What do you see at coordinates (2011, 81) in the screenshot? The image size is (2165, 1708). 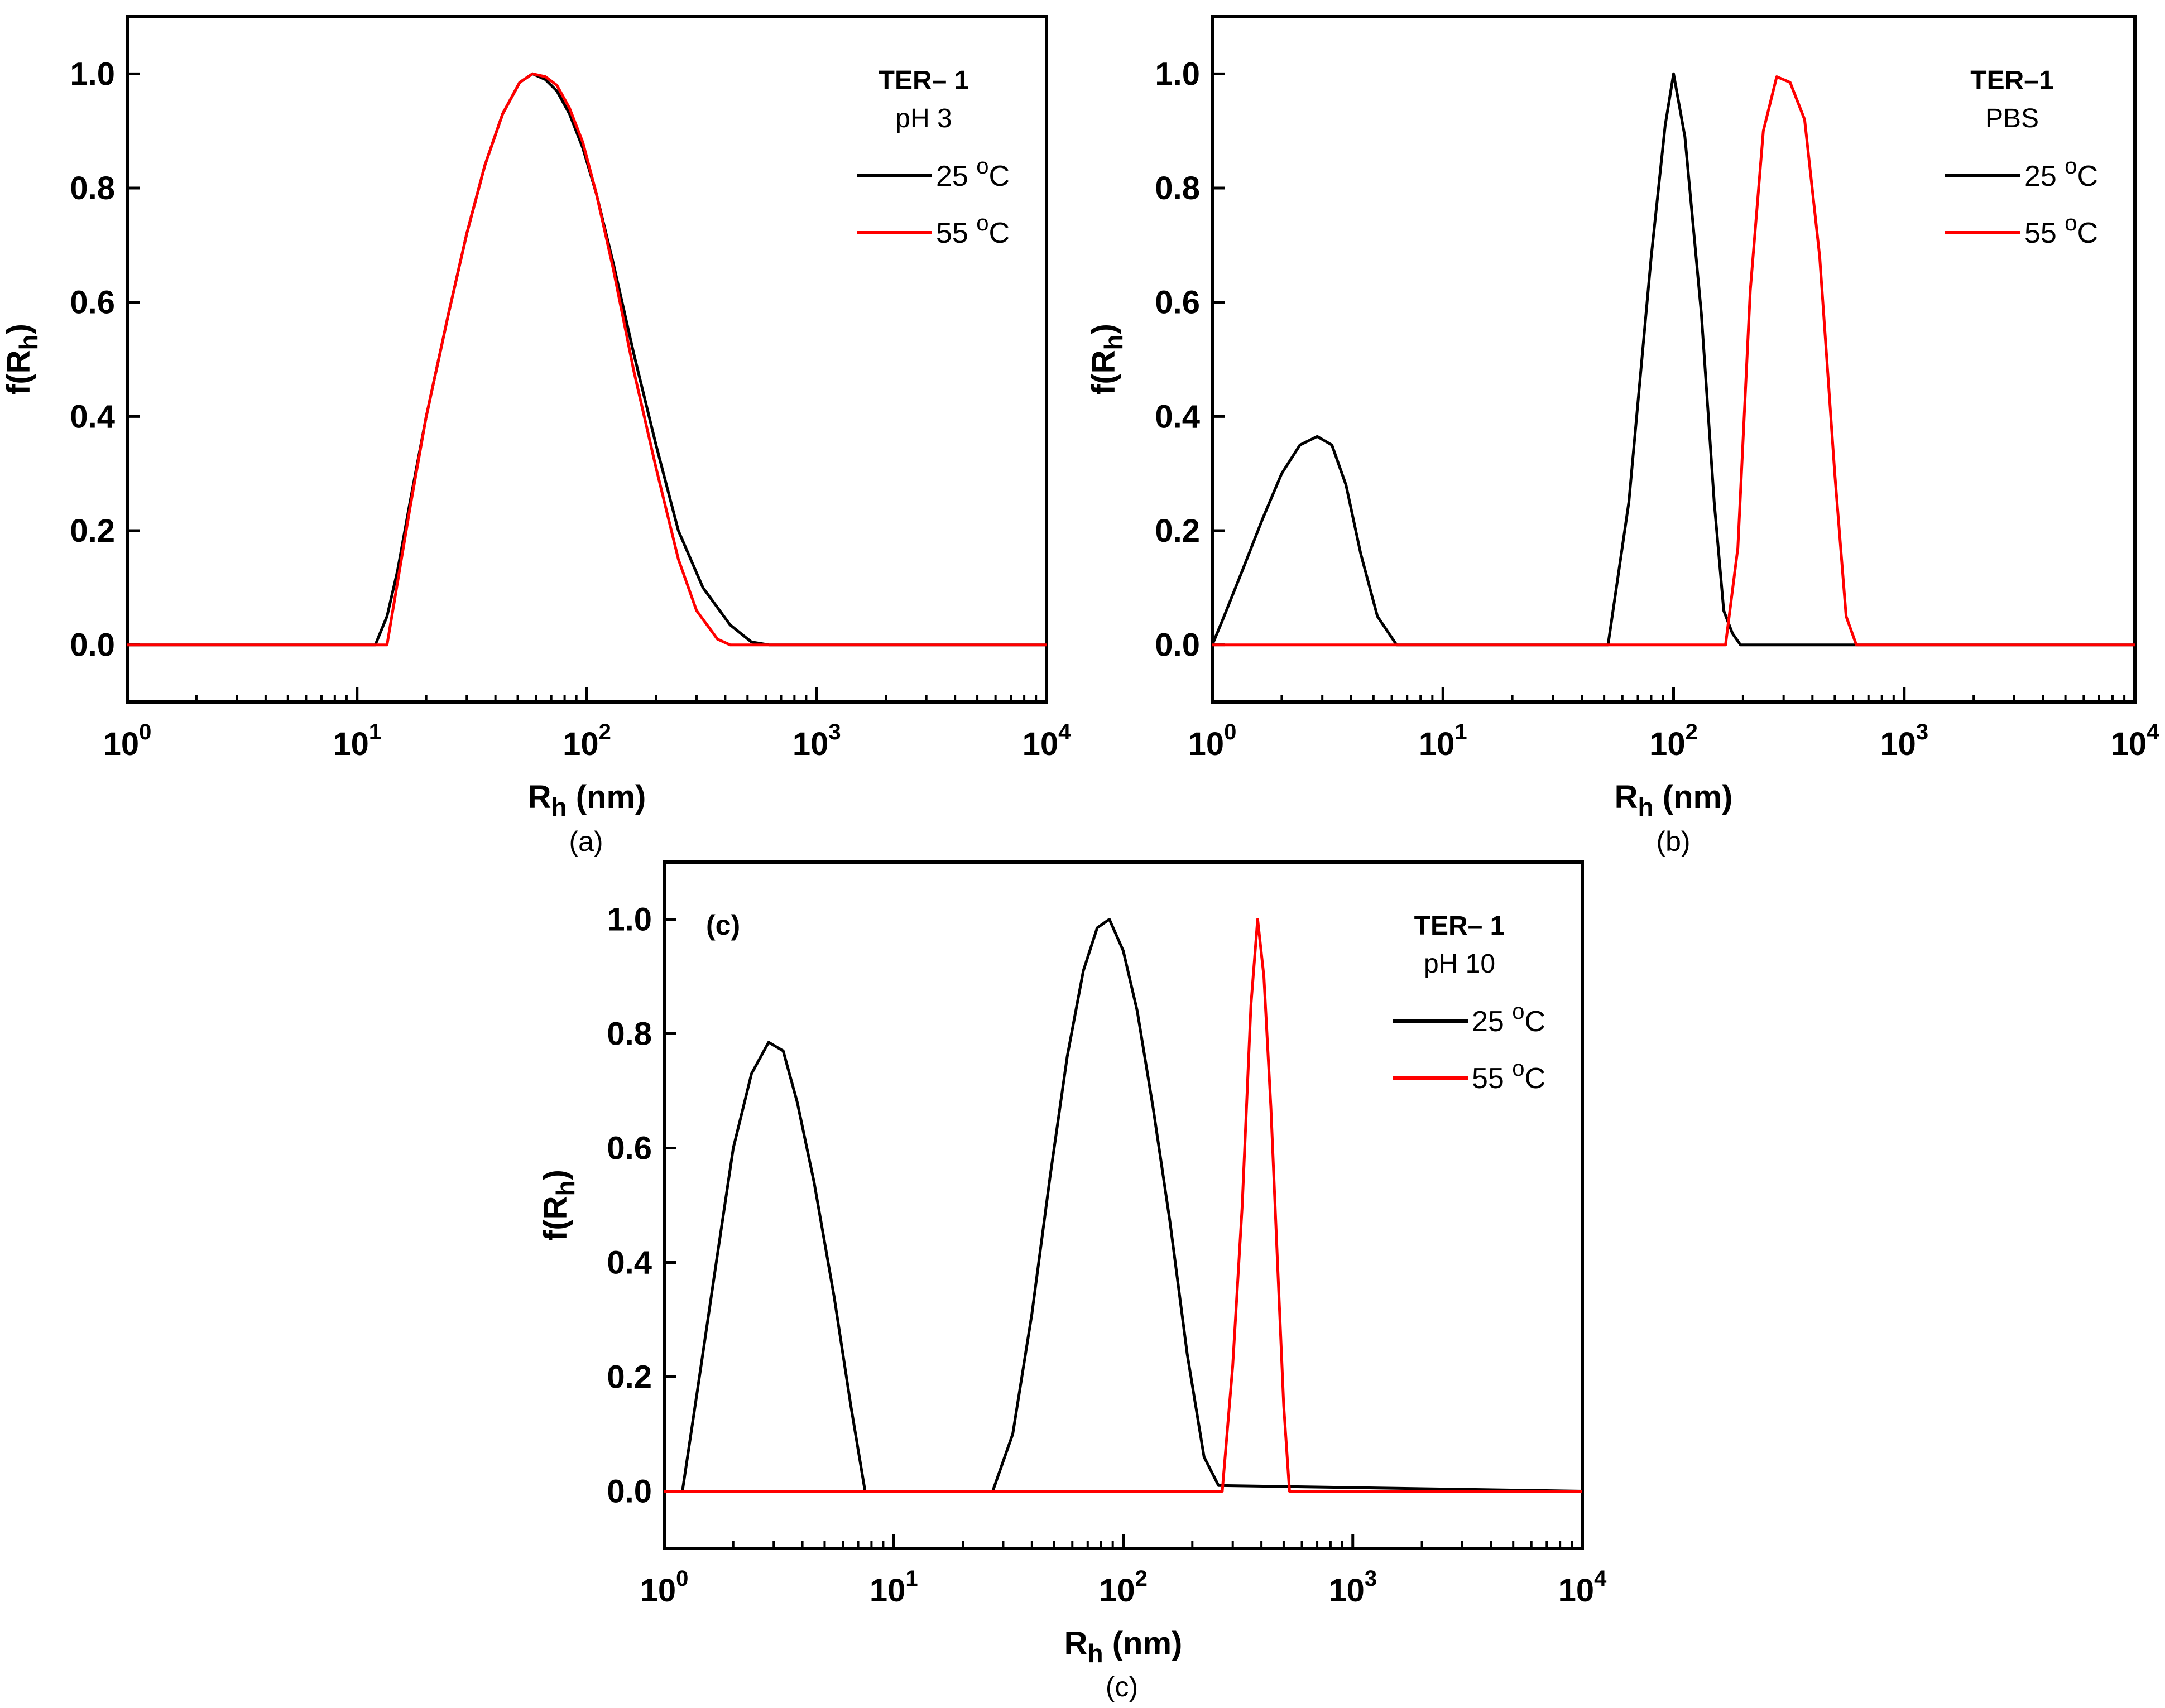 I see `legend-title: TER–1` at bounding box center [2011, 81].